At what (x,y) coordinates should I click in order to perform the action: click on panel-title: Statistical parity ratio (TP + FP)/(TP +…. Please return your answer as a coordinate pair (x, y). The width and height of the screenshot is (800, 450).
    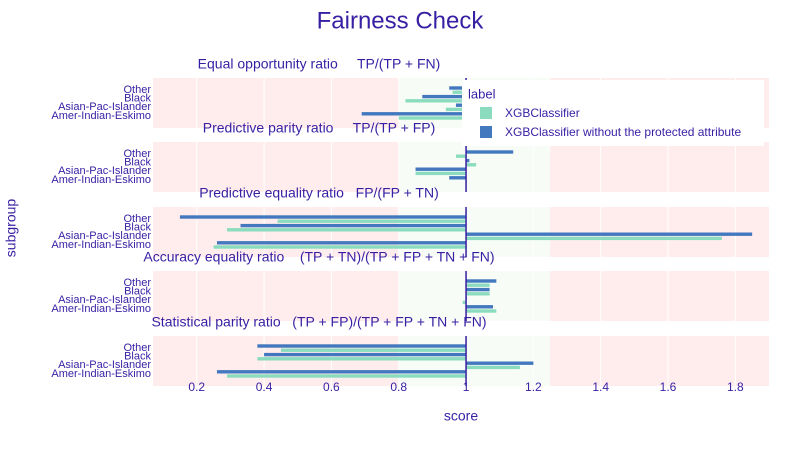
    Looking at the image, I should click on (318, 322).